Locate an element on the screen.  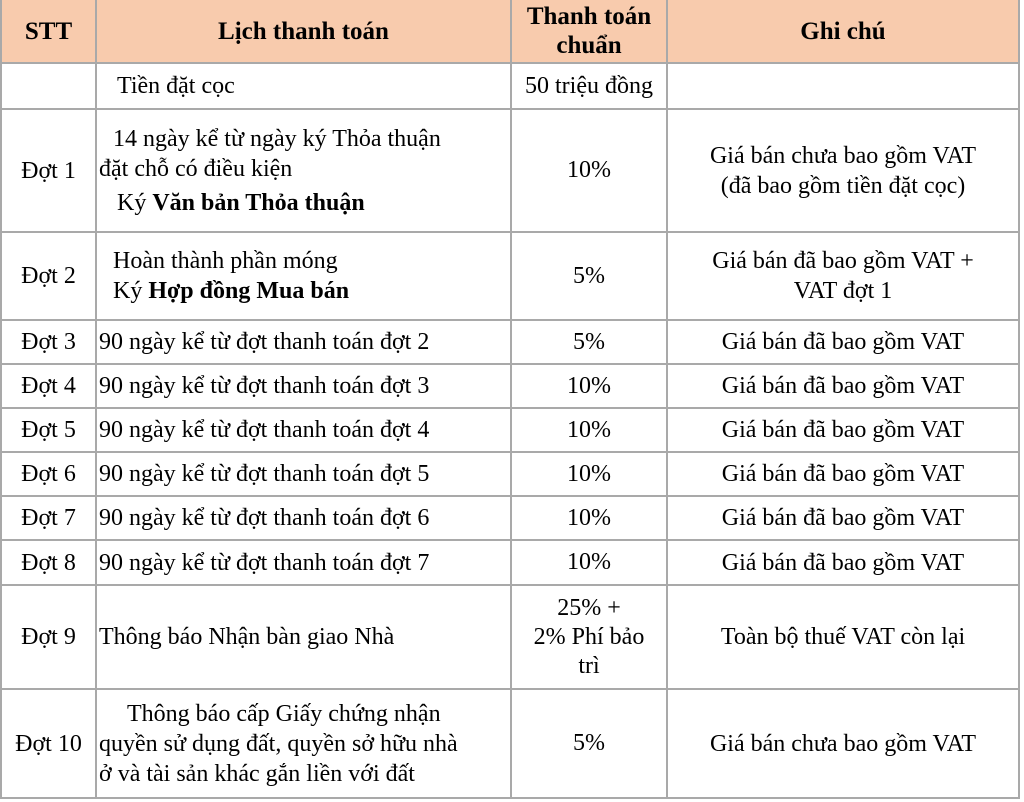
stt-cell is located at coordinates (48, 86).